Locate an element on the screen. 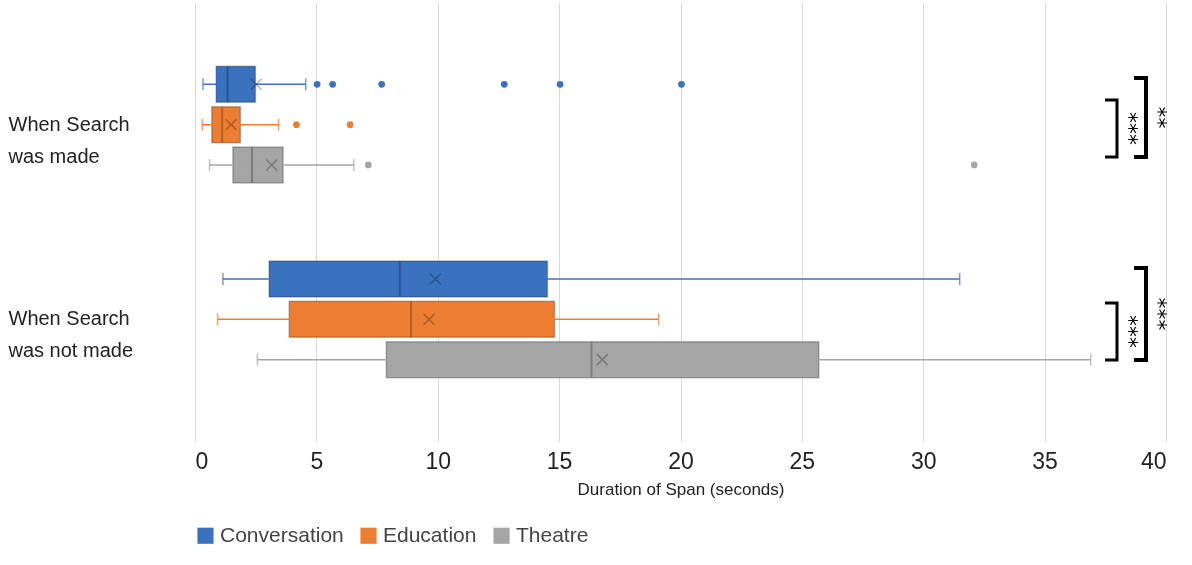  legend-label: Education is located at coordinates (430, 534).